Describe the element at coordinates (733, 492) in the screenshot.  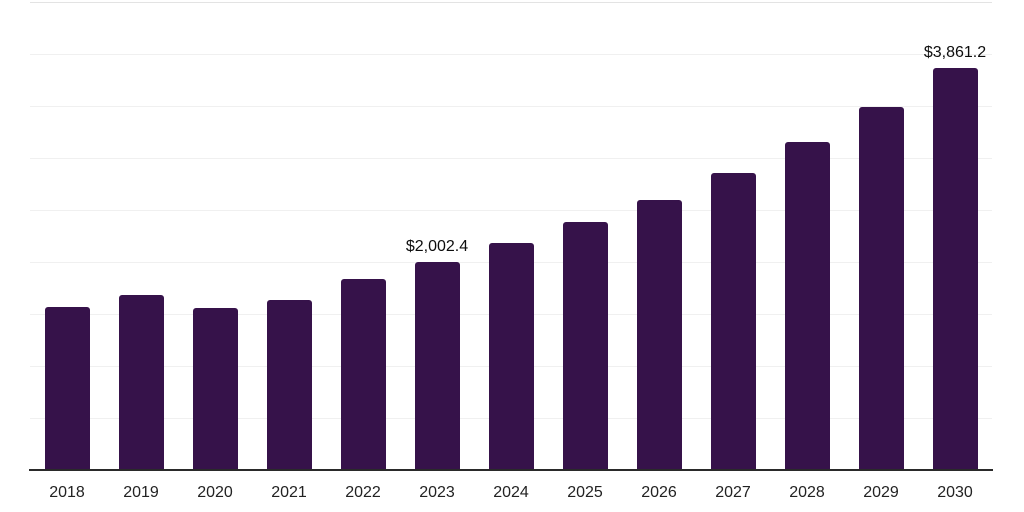
I see `x-axis-label-2027: 2027` at that location.